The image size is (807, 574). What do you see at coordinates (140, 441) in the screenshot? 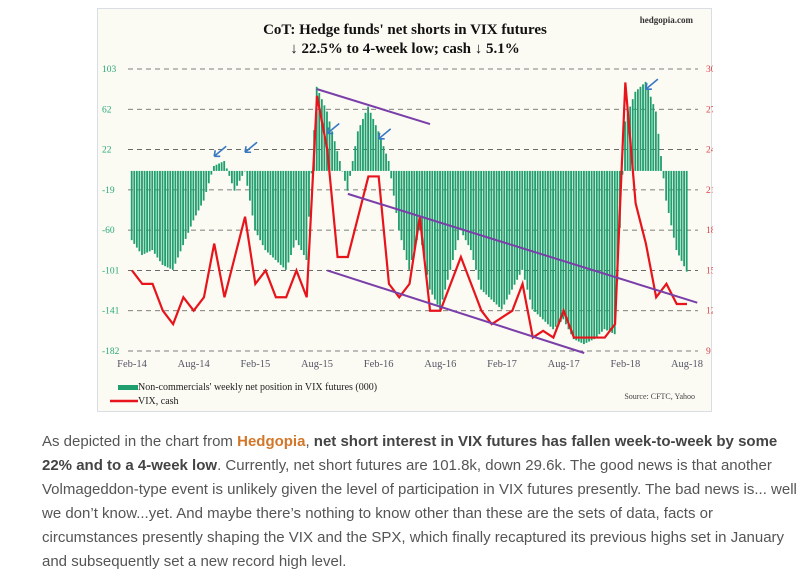
I see `article-text: As depicted in the chart from` at bounding box center [140, 441].